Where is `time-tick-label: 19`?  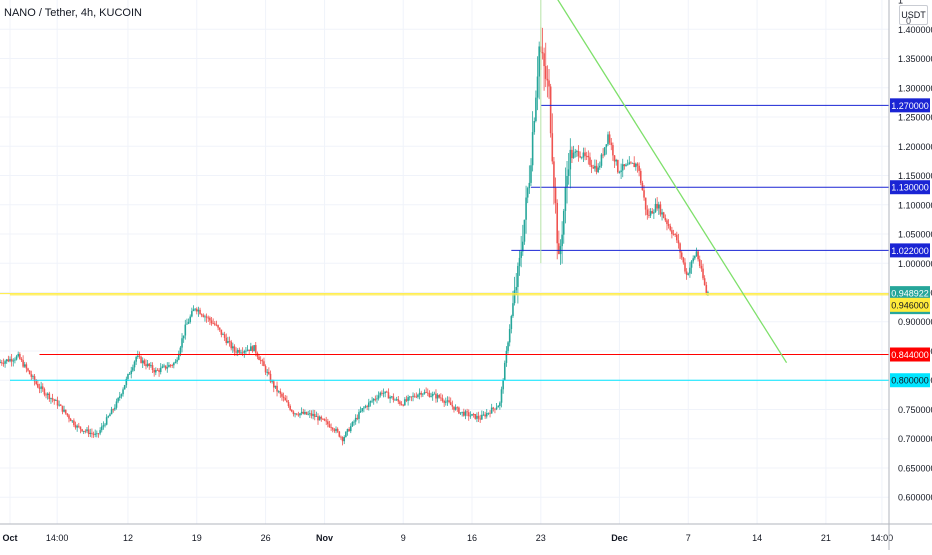 time-tick-label: 19 is located at coordinates (197, 538).